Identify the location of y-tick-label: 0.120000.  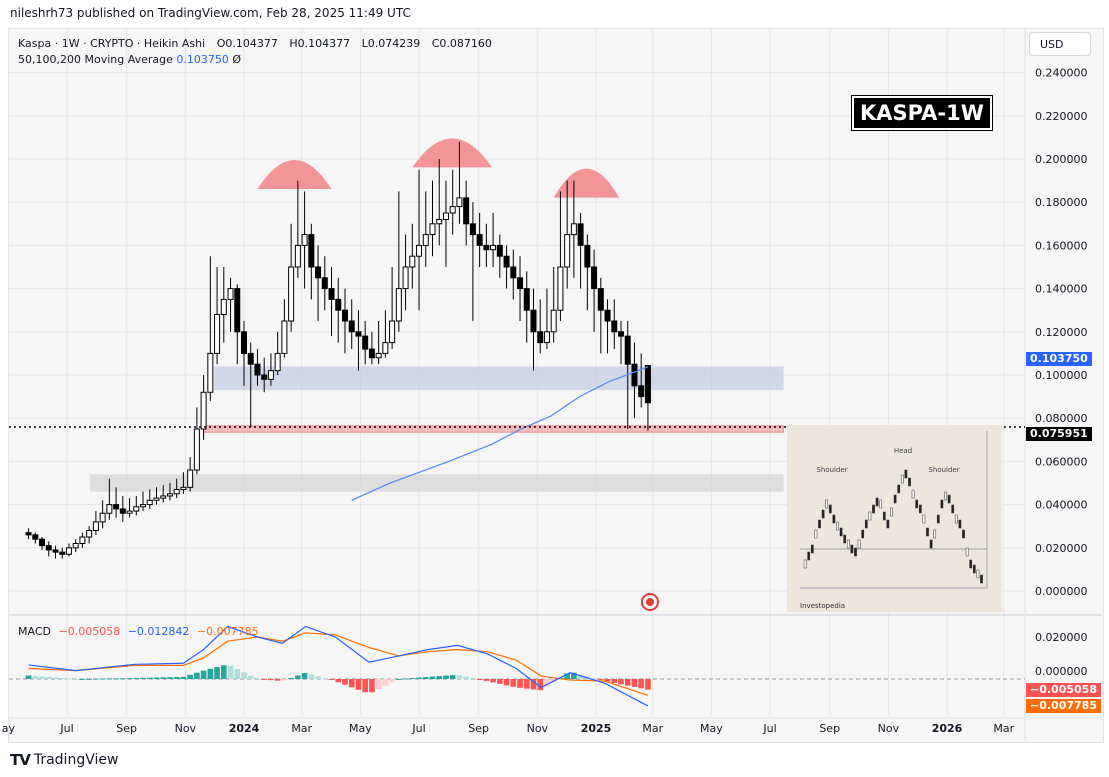
(1061, 332).